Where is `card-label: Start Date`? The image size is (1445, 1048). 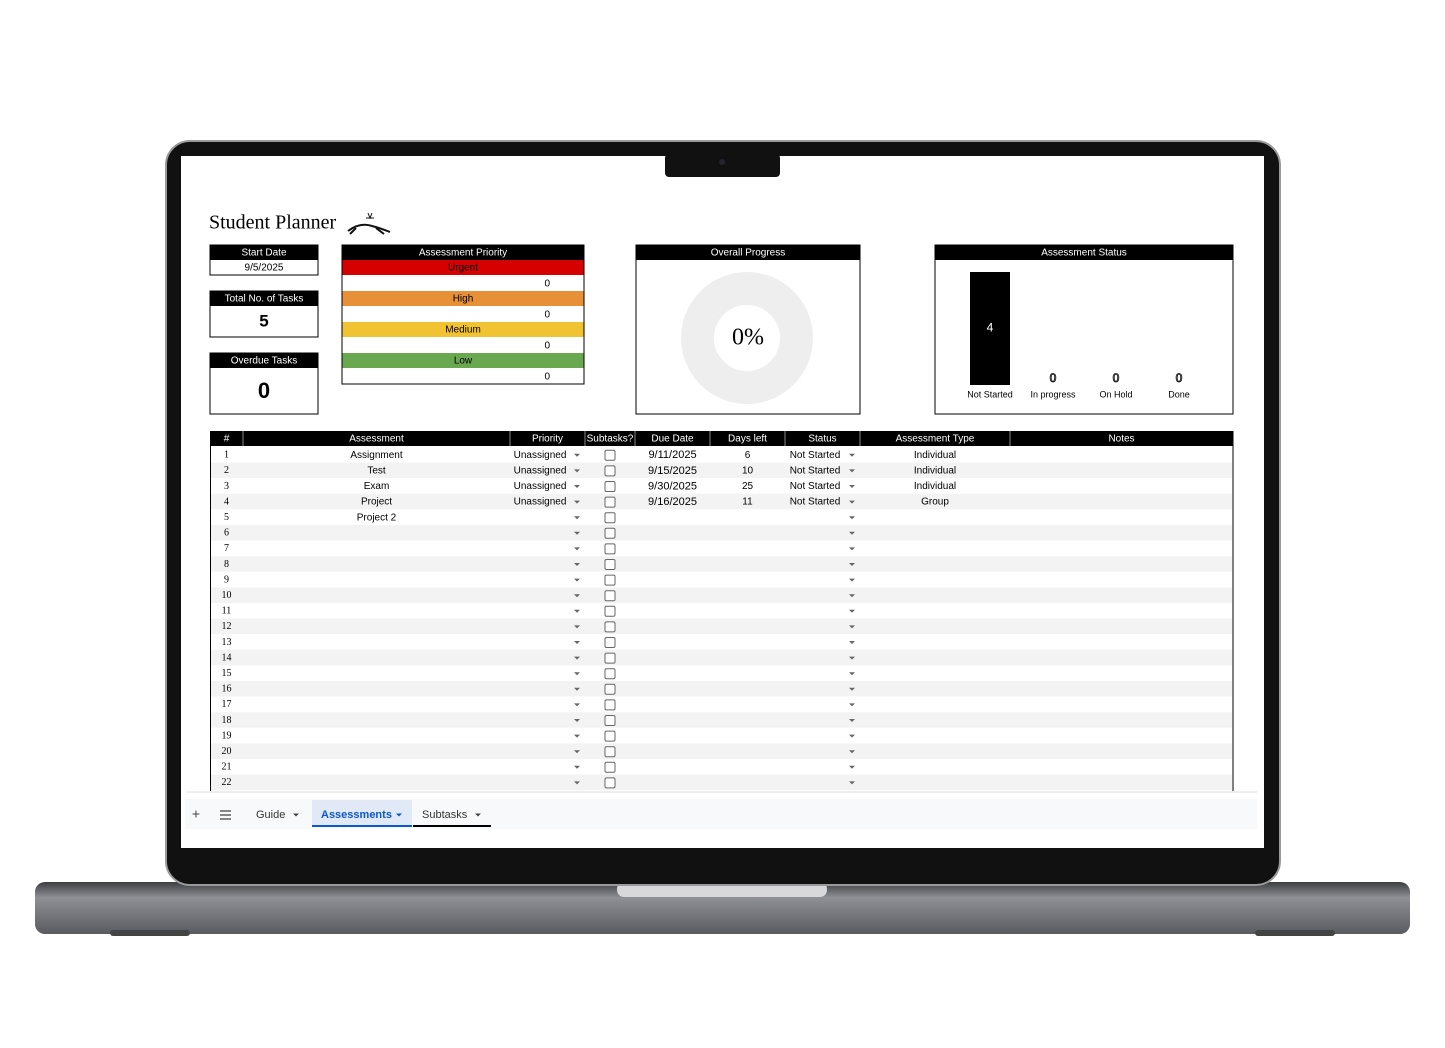
card-label: Start Date is located at coordinates (263, 253).